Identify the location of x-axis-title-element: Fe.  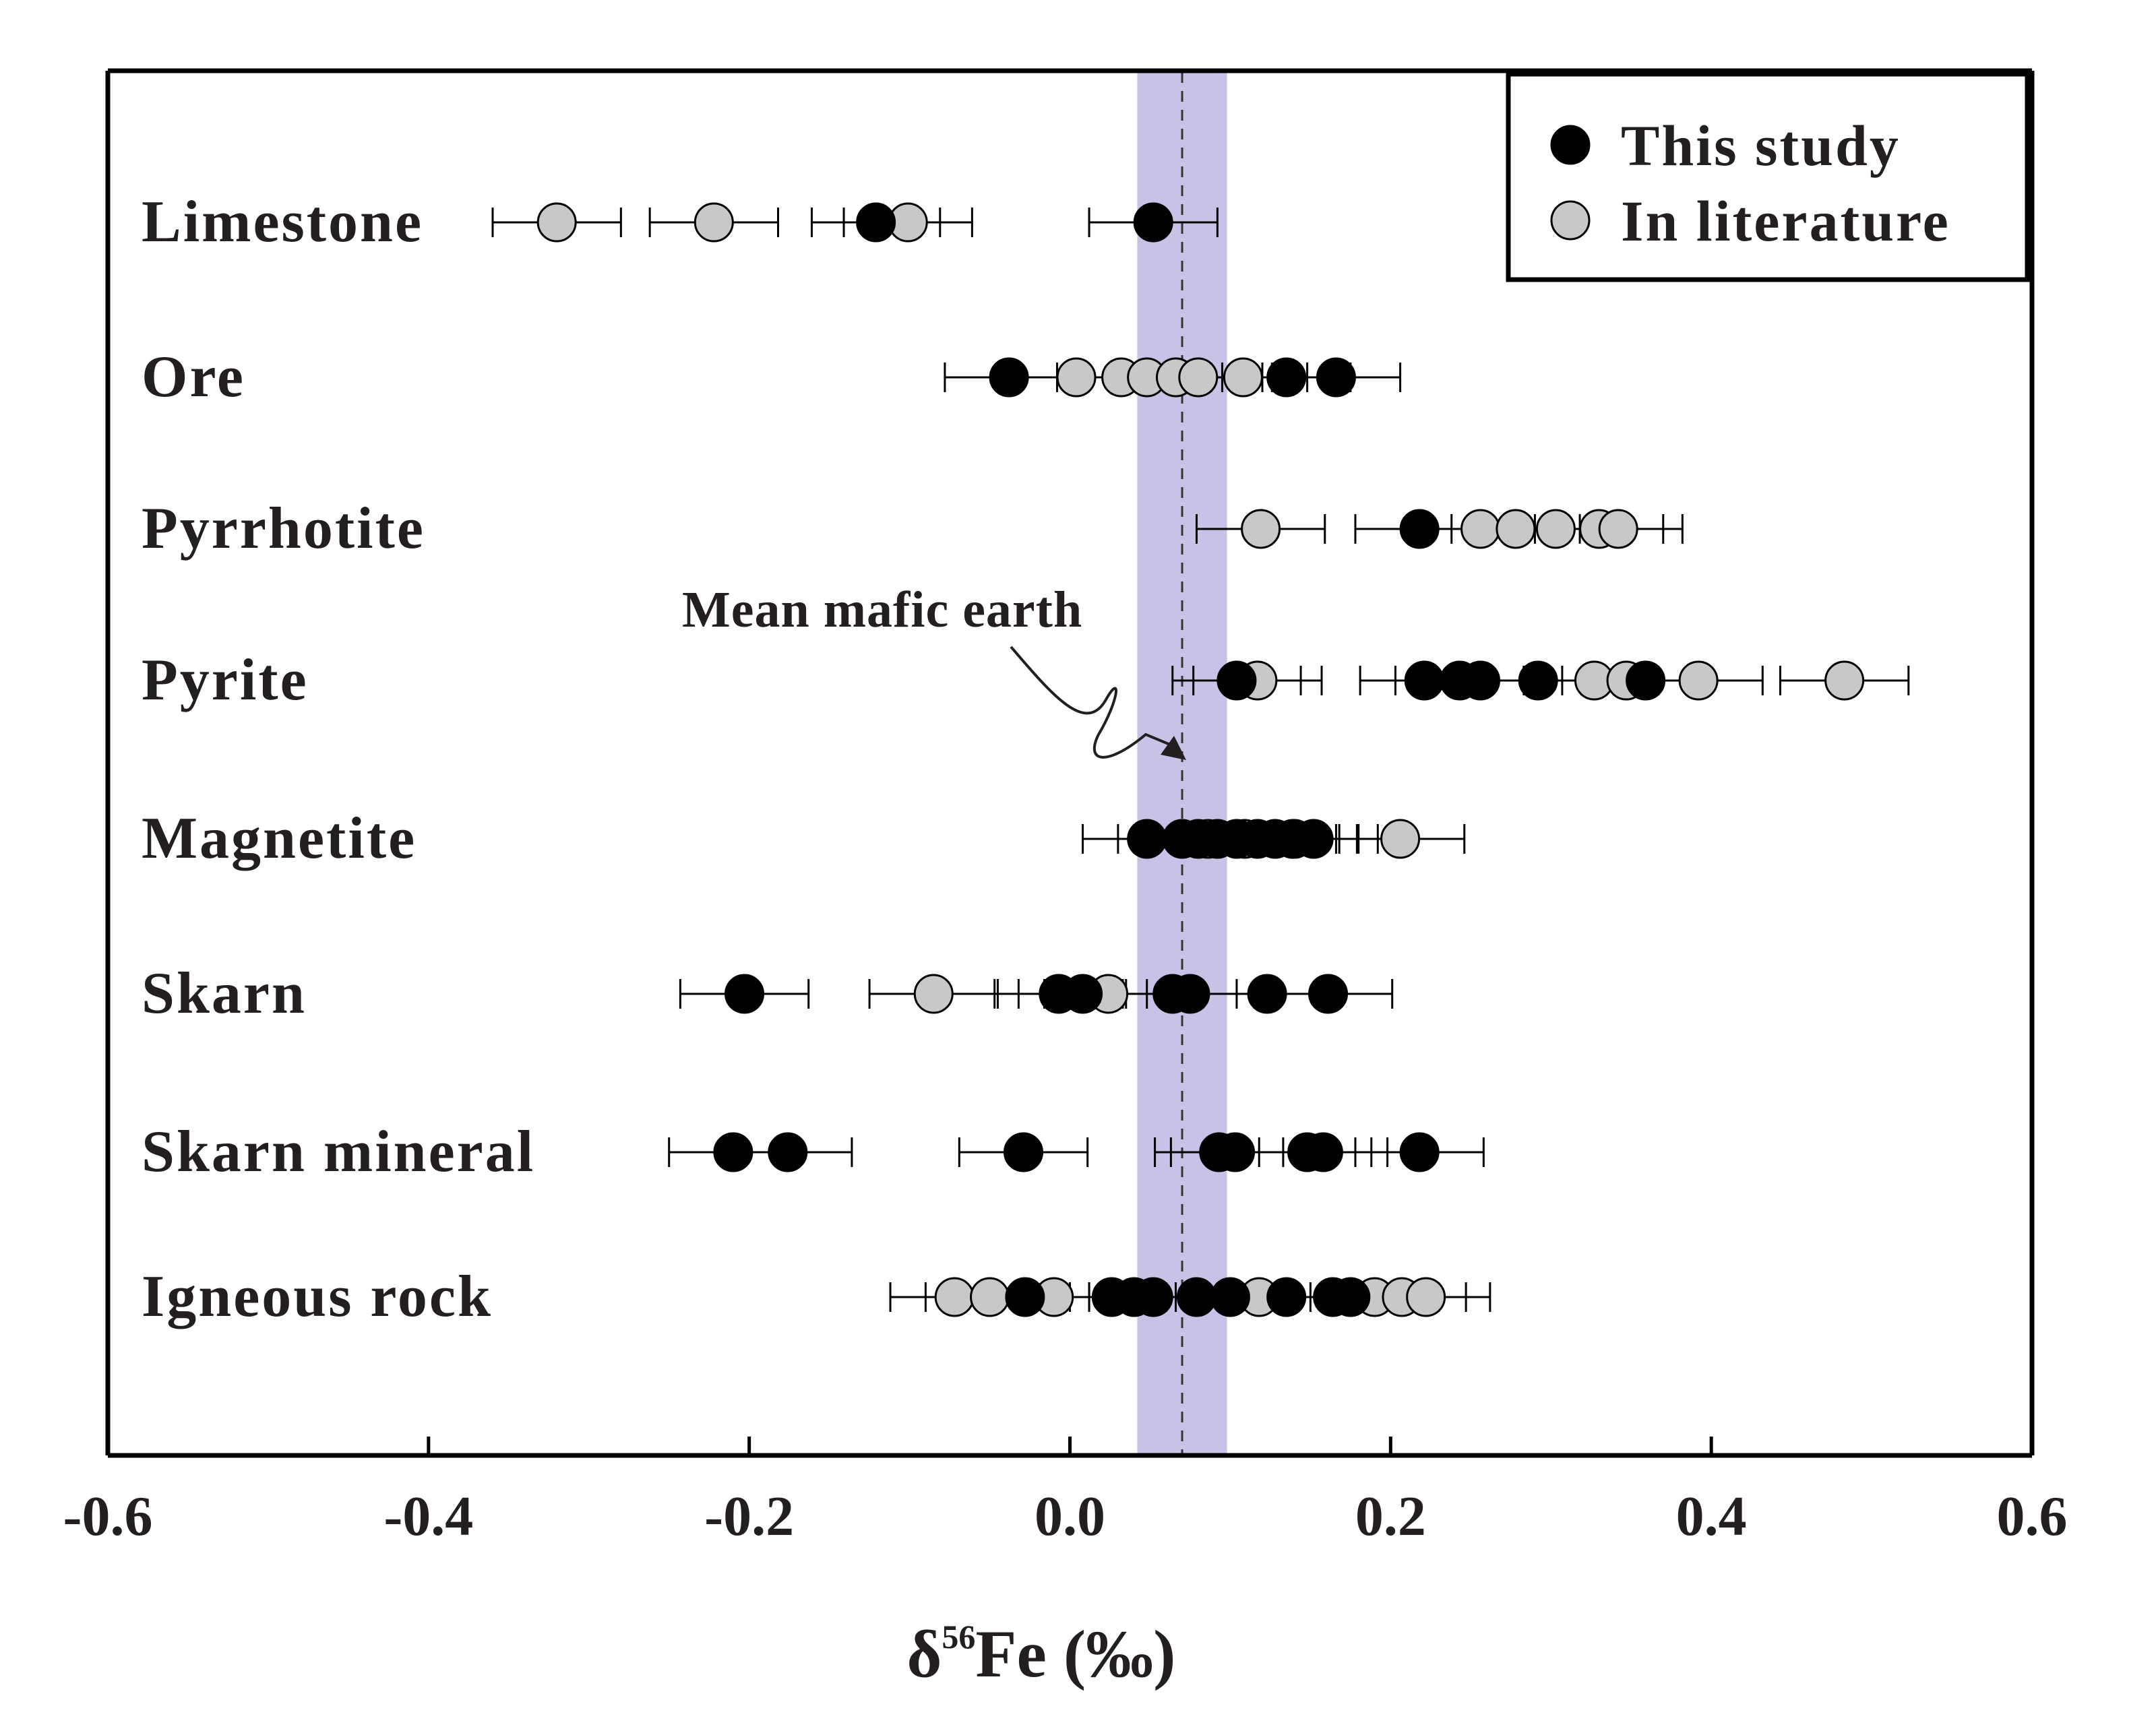
(1019, 1653).